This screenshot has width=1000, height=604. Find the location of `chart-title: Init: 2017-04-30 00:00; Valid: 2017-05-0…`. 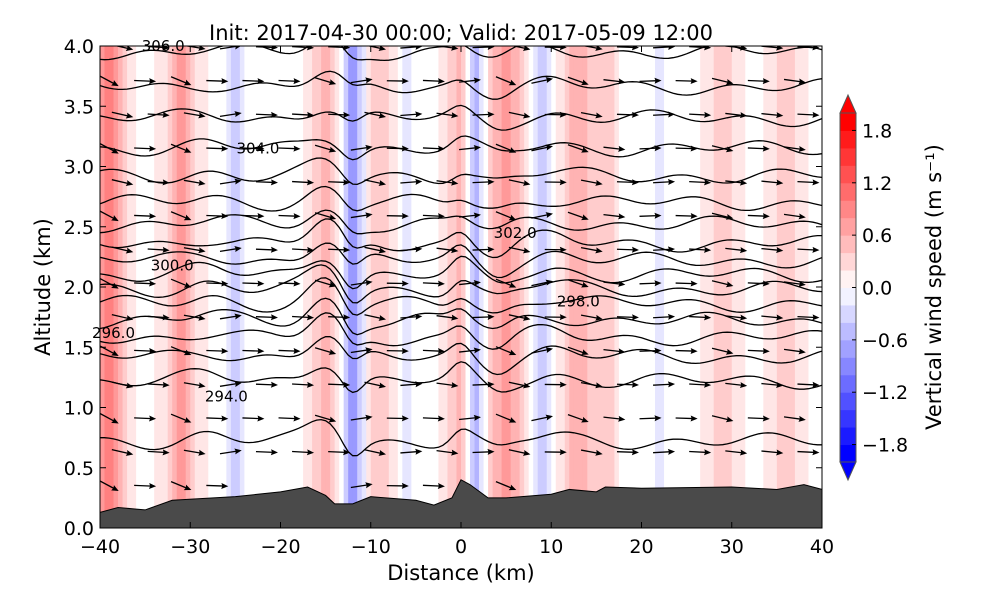

chart-title: Init: 2017-04-30 00:00; Valid: 2017-05-0… is located at coordinates (461, 33).